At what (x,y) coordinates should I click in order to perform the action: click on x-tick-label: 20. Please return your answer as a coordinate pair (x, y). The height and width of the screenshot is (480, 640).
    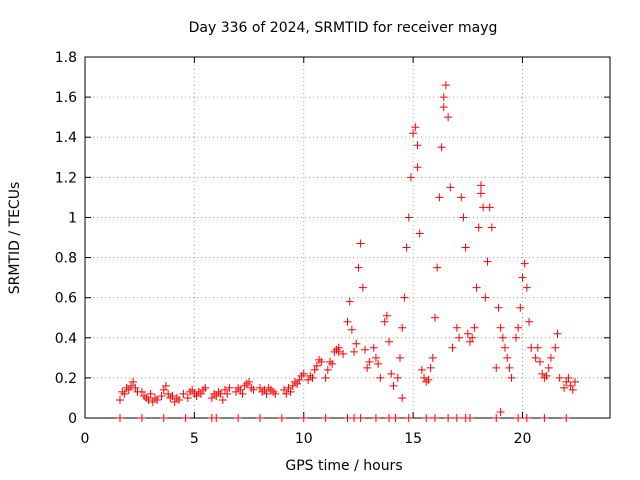
    Looking at the image, I should click on (523, 439).